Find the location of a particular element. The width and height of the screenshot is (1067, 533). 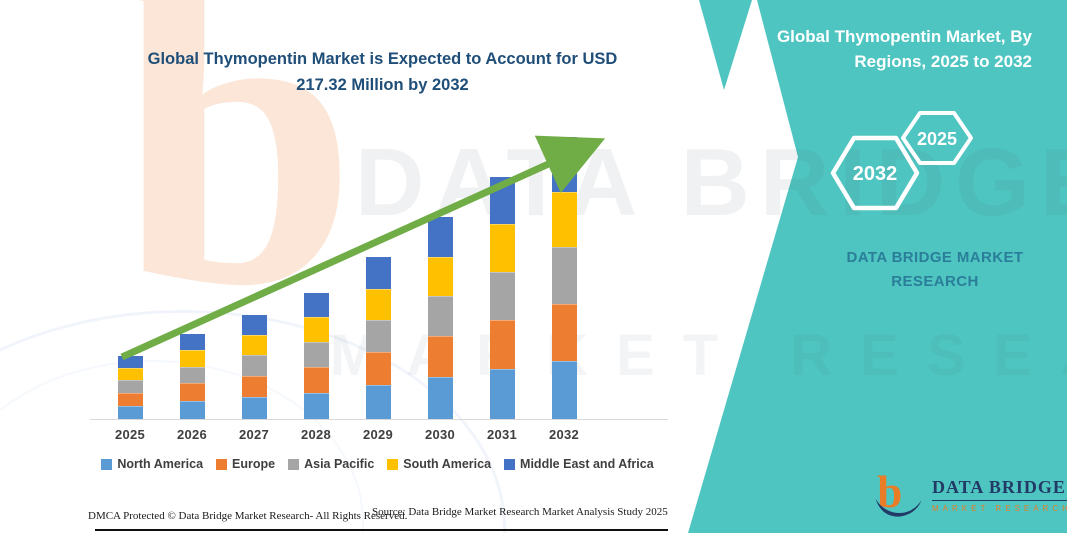

bar-2030 is located at coordinates (440, 318).